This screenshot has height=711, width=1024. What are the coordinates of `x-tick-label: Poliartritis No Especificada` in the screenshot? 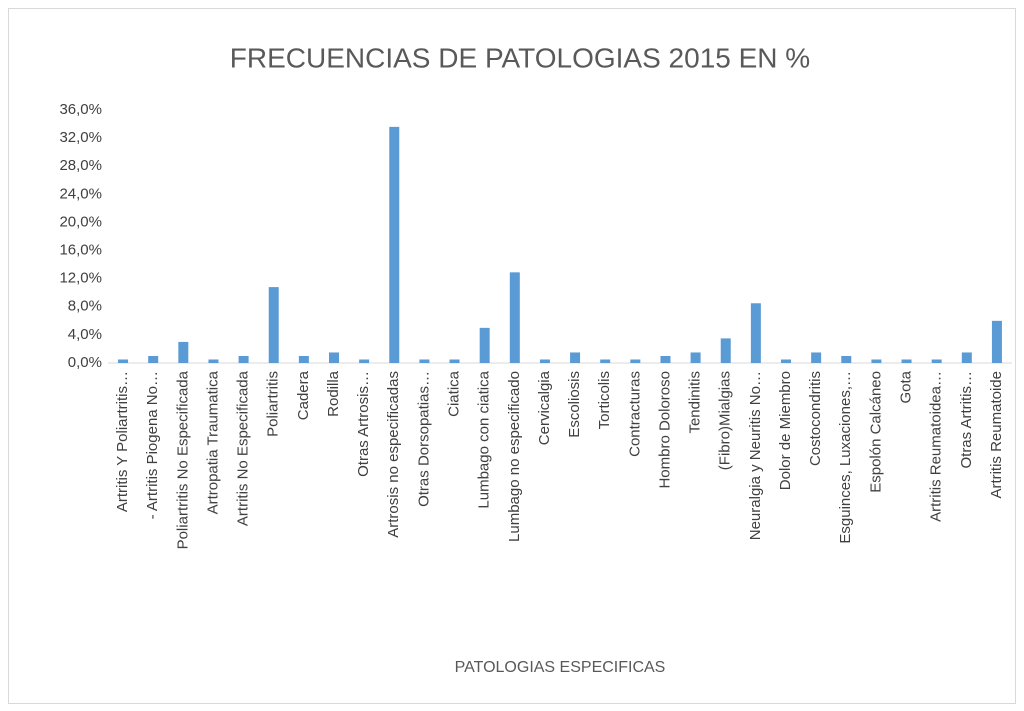 It's located at (182, 459).